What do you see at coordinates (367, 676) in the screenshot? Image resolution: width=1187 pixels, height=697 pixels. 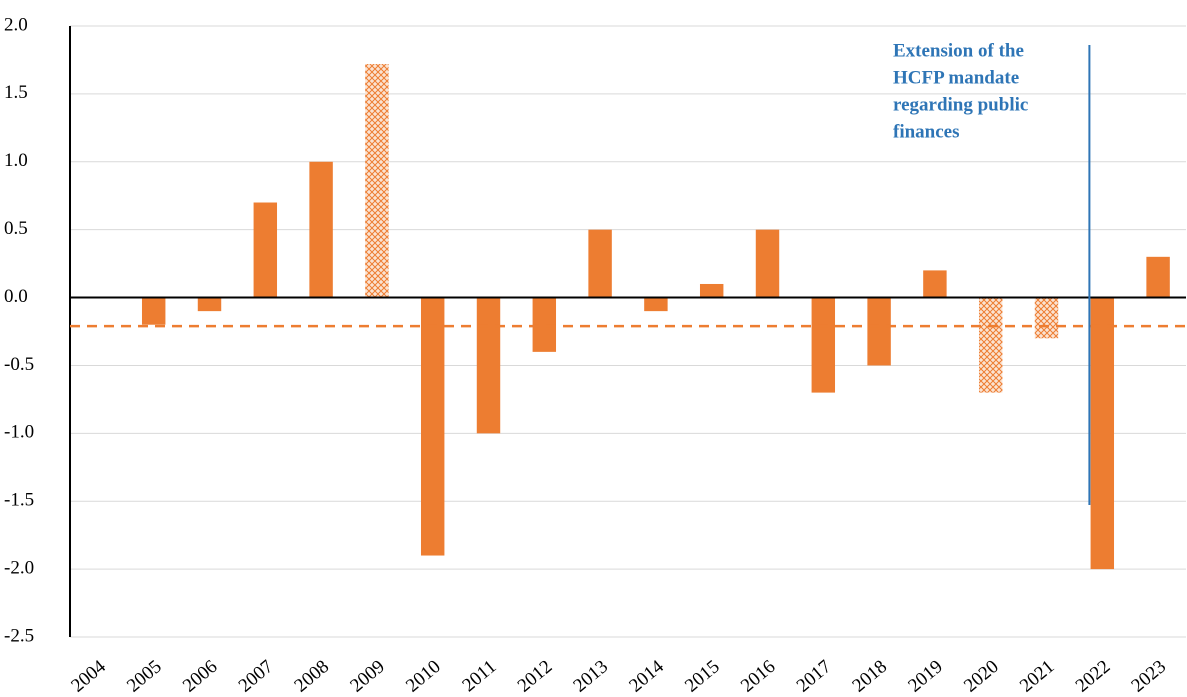 I see `x-tick-label: 2009` at bounding box center [367, 676].